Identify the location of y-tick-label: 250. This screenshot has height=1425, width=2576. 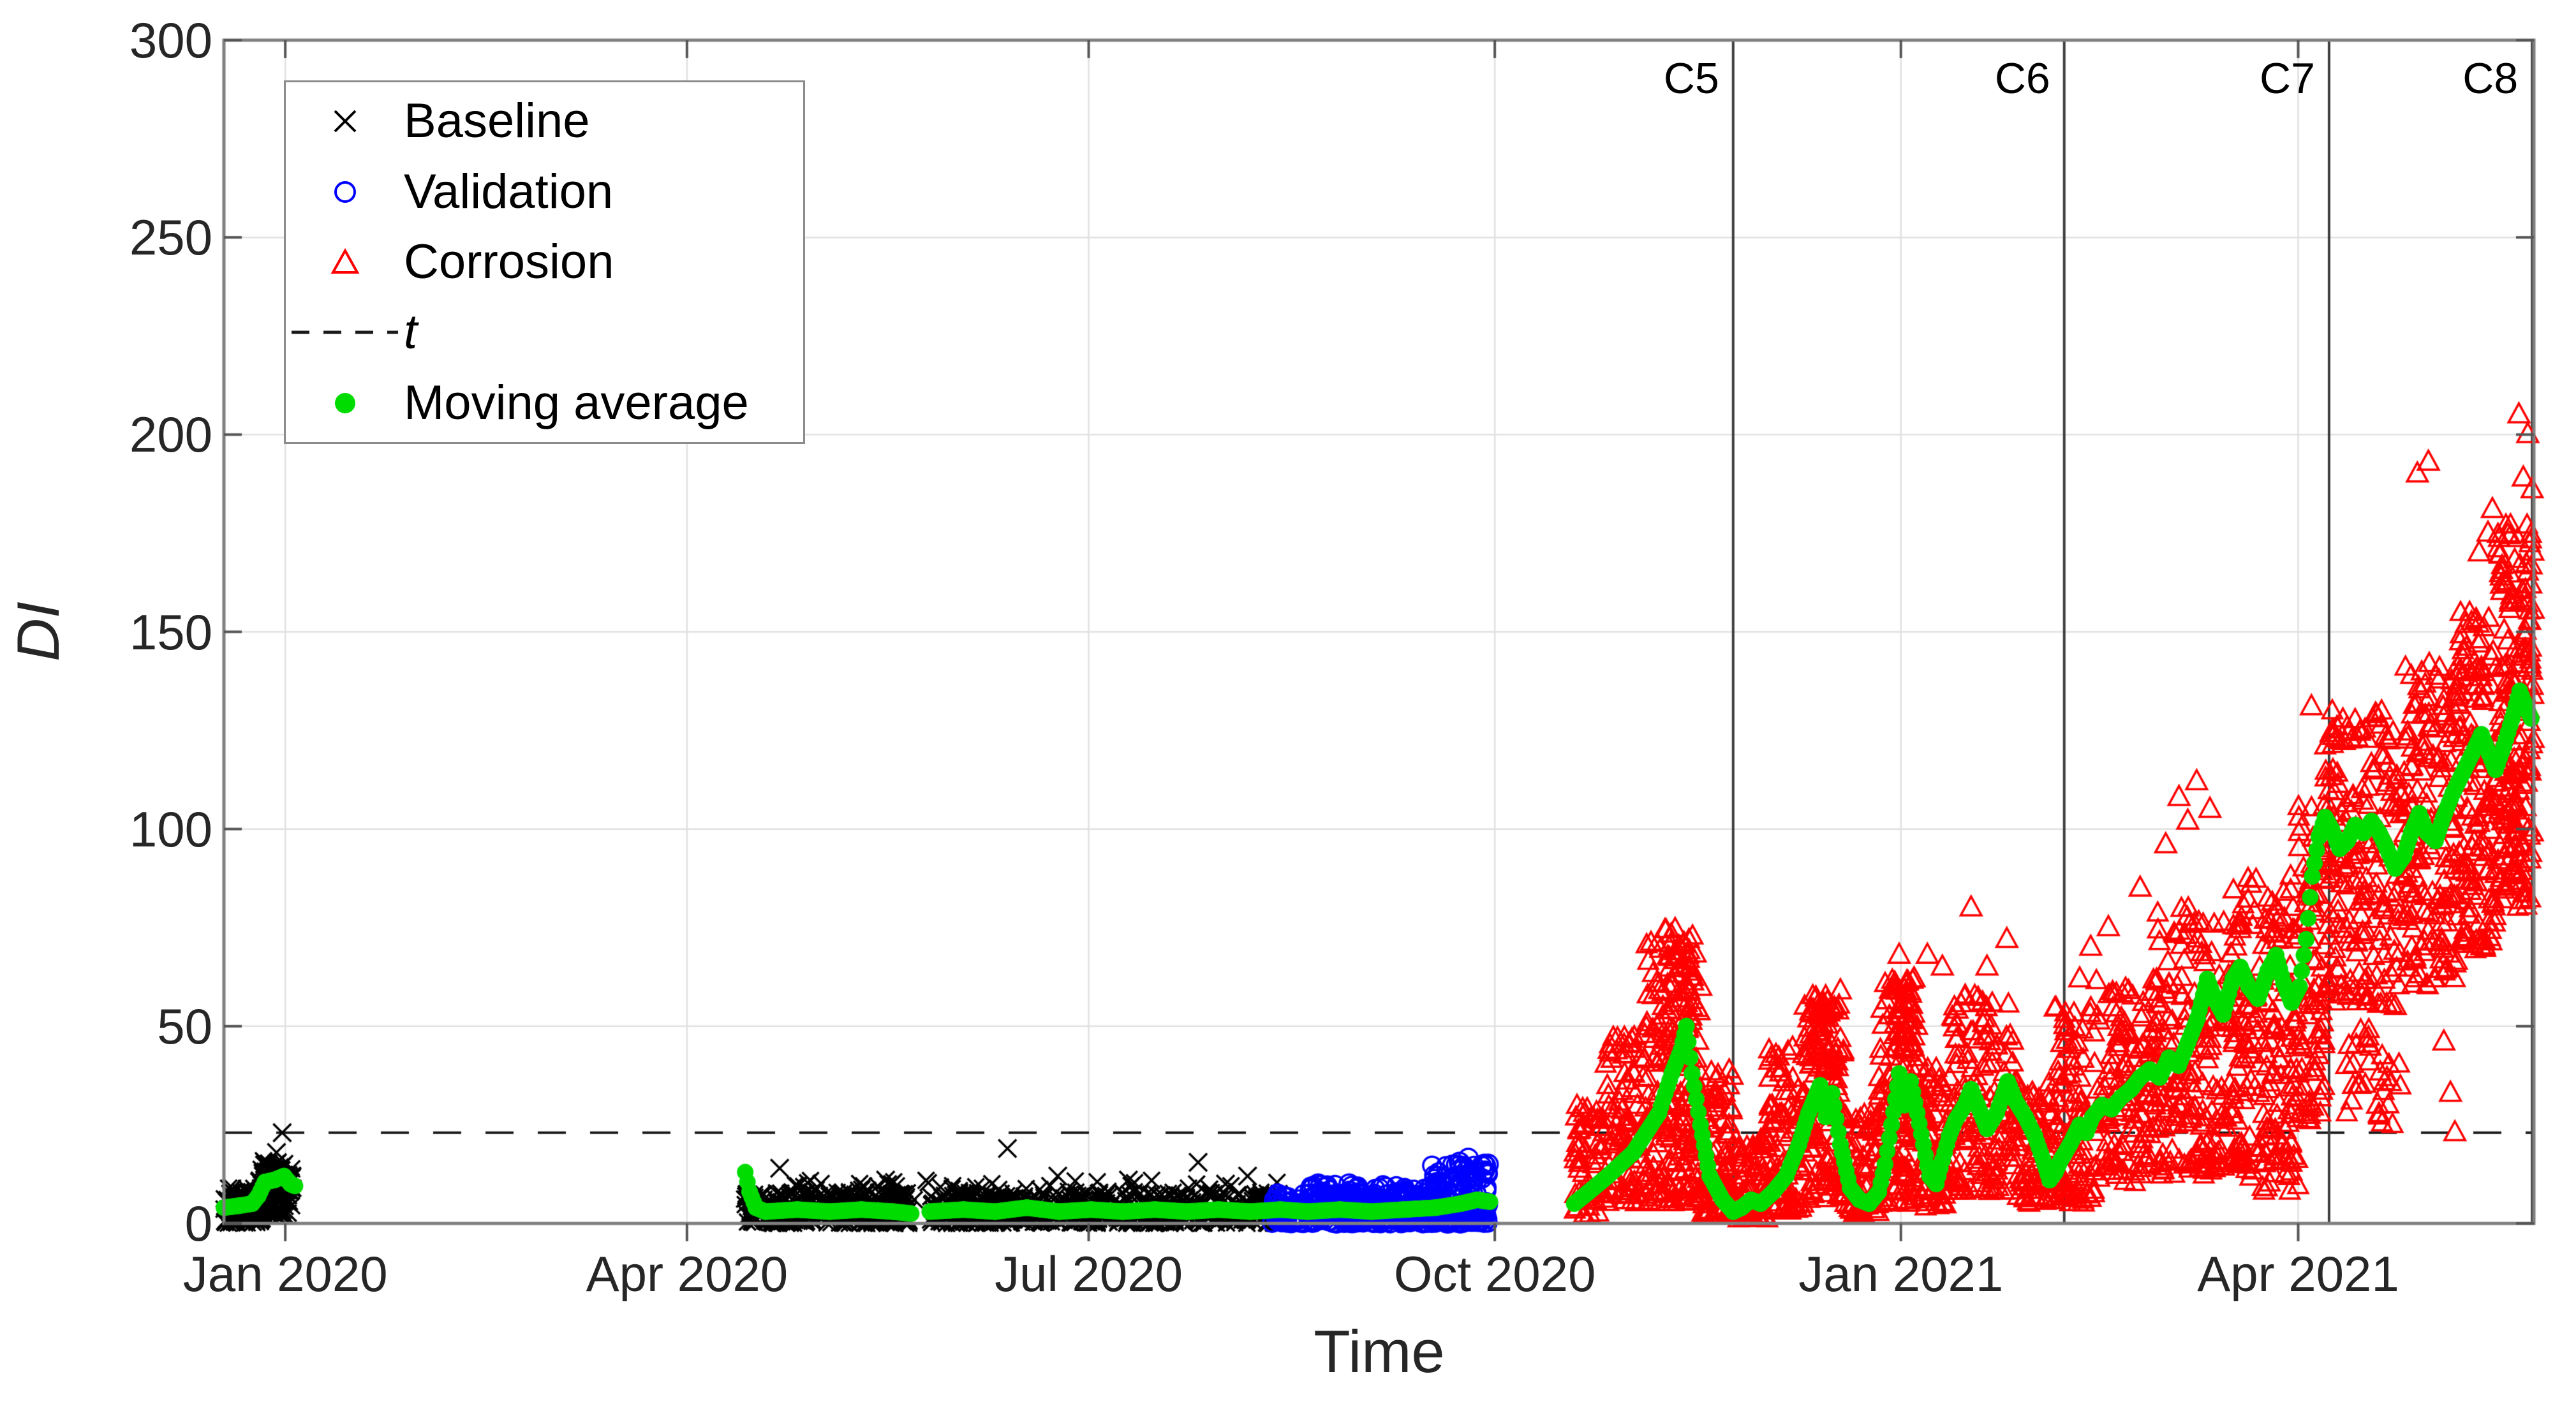
(170, 237).